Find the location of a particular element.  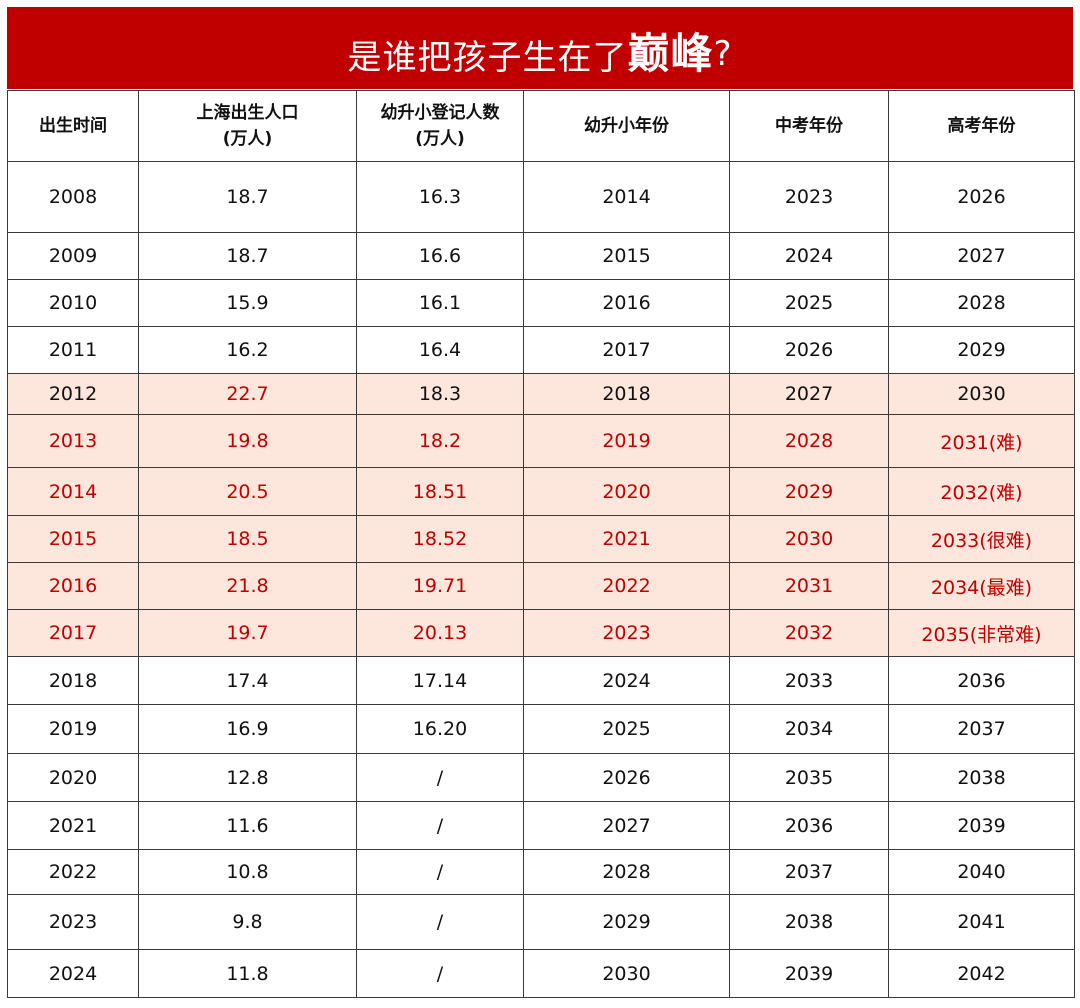

cell-birth-year: 2018 is located at coordinates (73, 680).